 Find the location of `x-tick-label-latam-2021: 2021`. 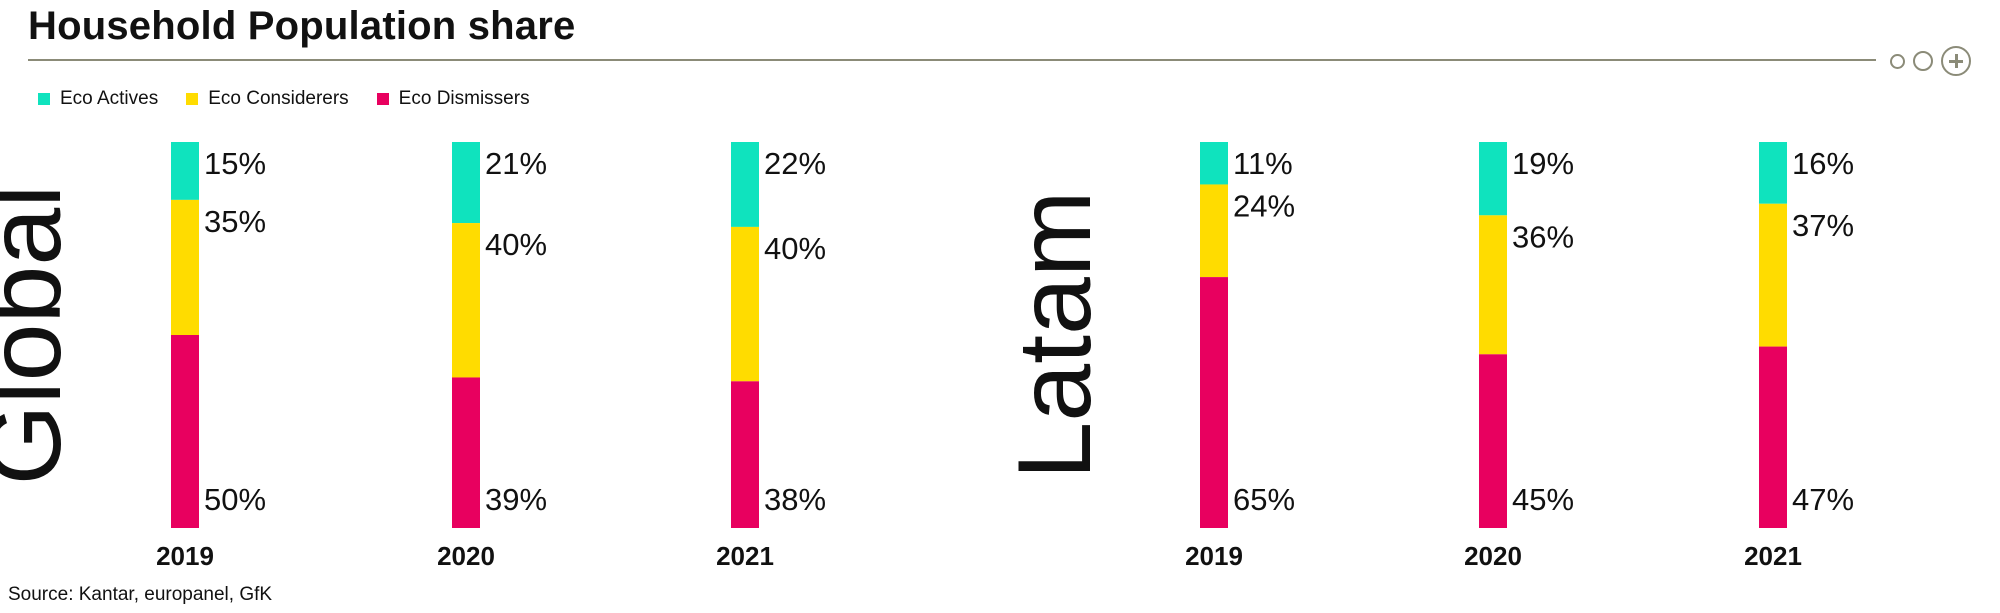

x-tick-label-latam-2021: 2021 is located at coordinates (1773, 556).